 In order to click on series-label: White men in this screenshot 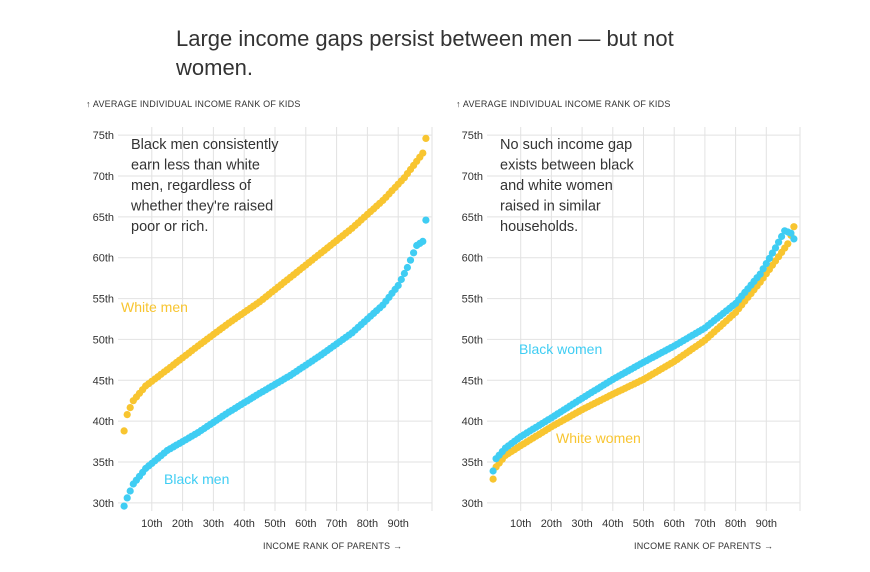, I will do `click(154, 307)`.